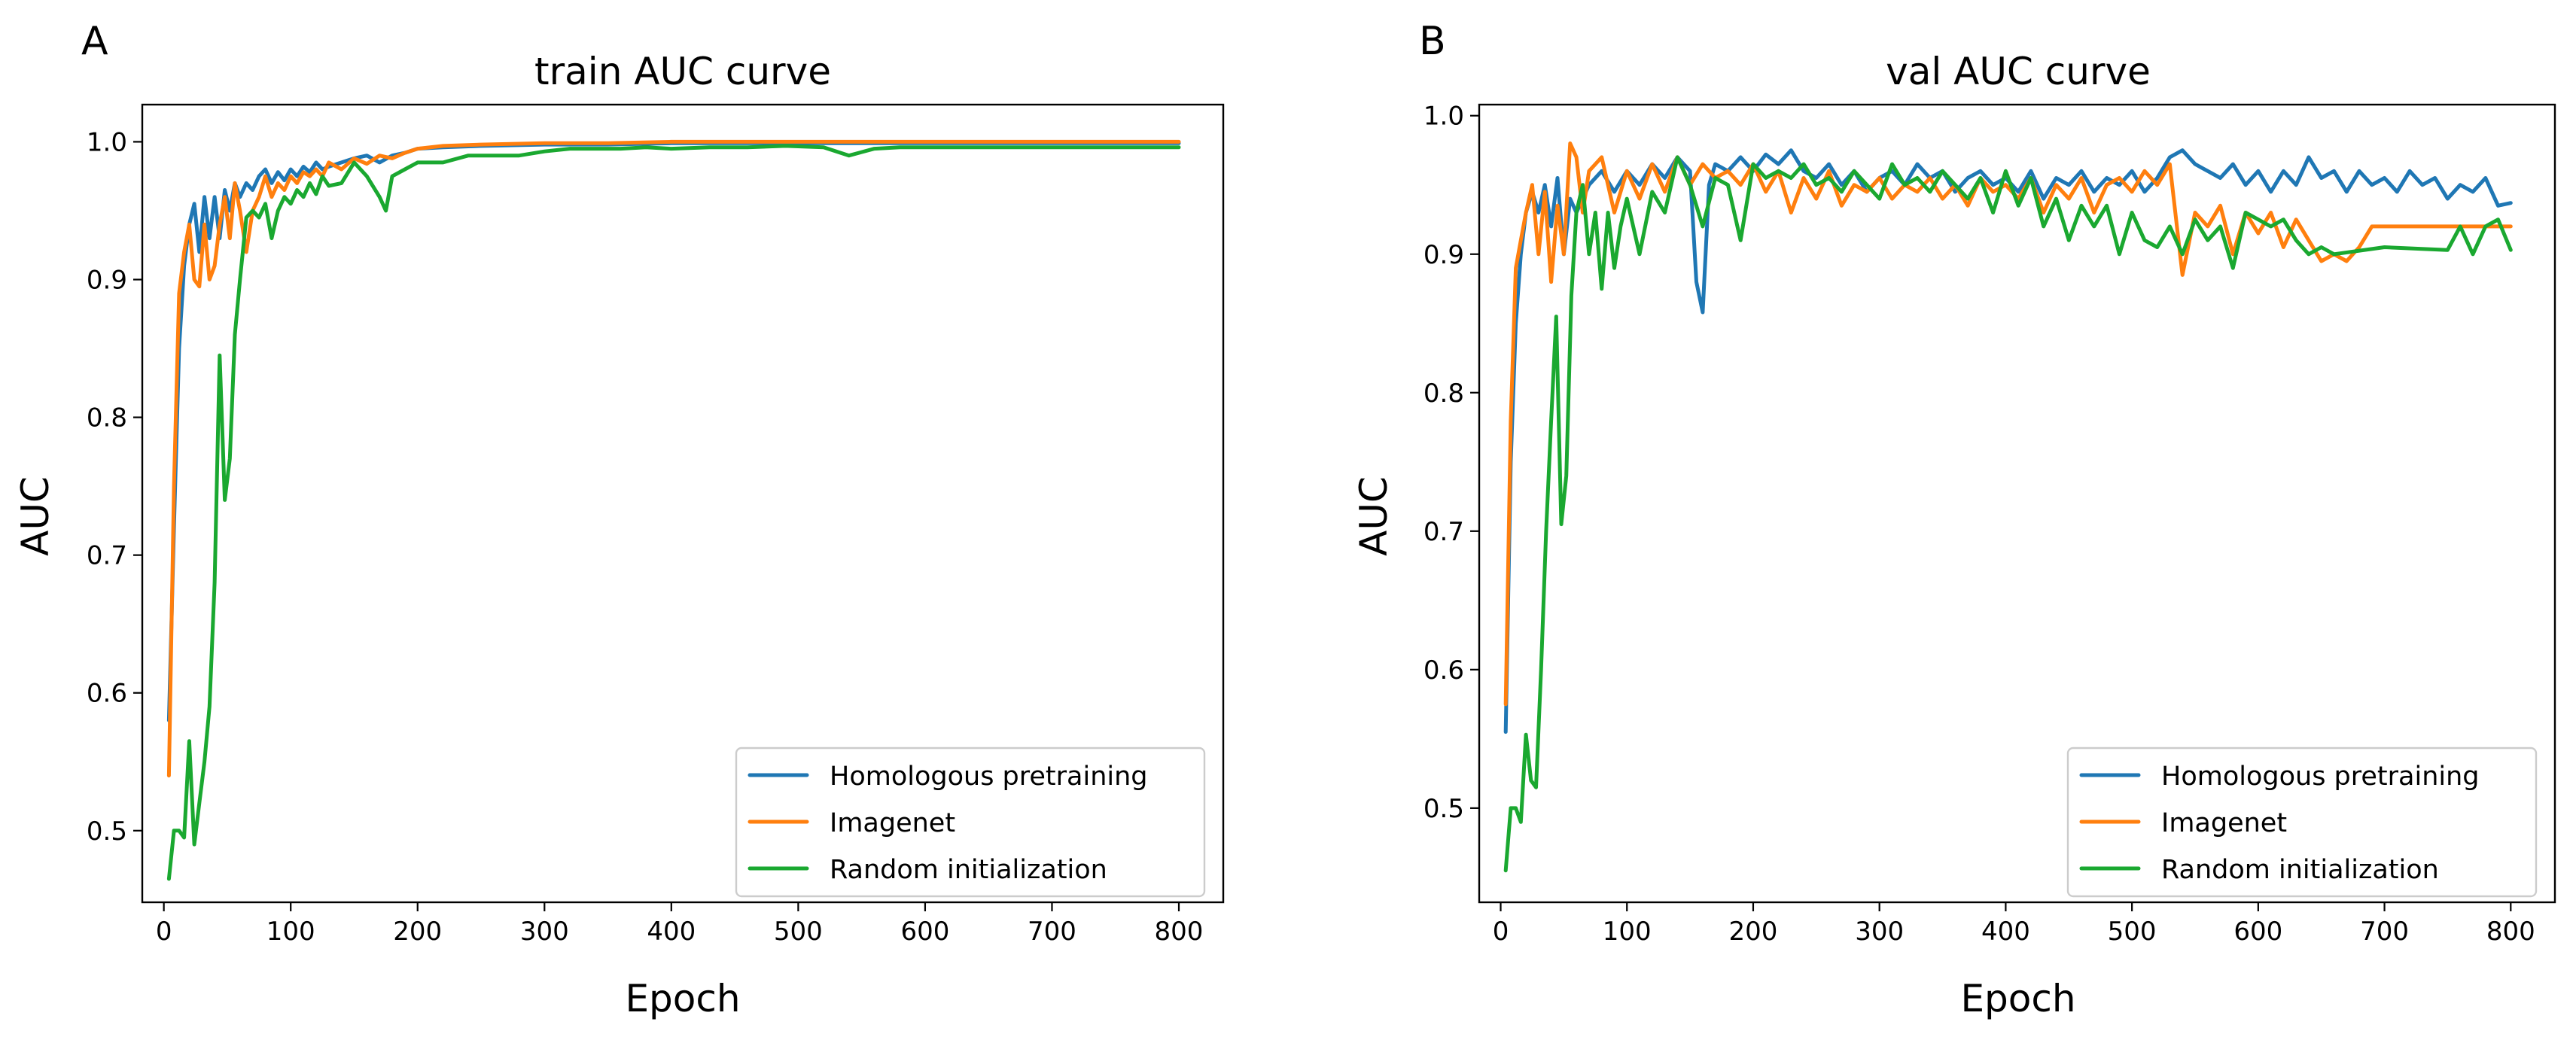  I want to click on panel-label-a: A, so click(95, 41).